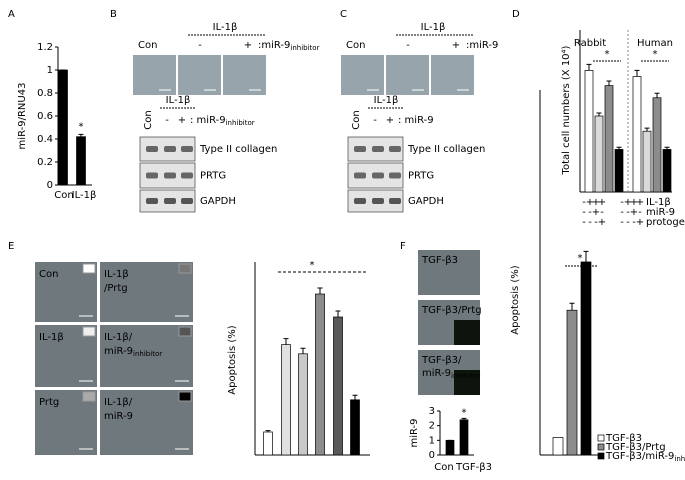 This screenshot has width=685, height=480. Describe the element at coordinates (635, 447) in the screenshot. I see `legend-label: TGF-β3/Prtg` at that location.